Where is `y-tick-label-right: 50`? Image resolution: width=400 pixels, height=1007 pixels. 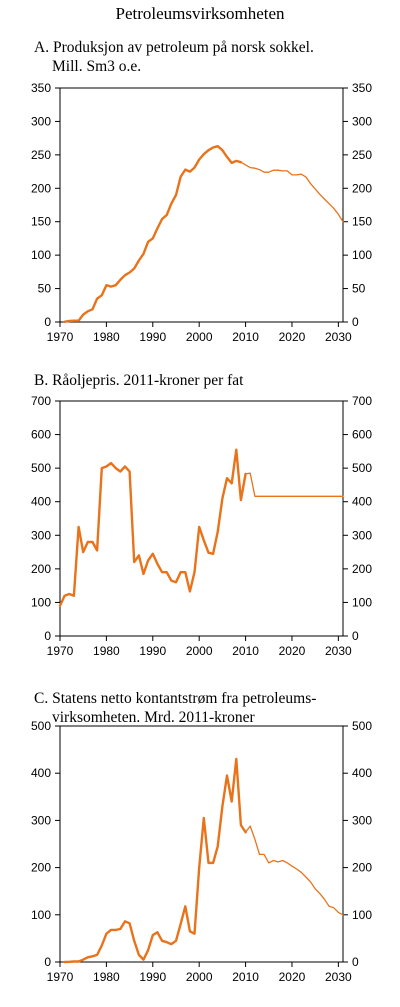 y-tick-label-right: 50 is located at coordinates (359, 289).